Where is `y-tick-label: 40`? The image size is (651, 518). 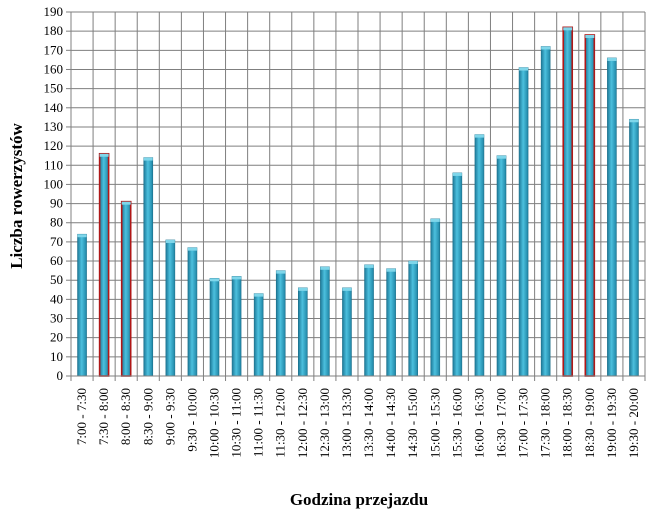
y-tick-label: 40 is located at coordinates (56, 298).